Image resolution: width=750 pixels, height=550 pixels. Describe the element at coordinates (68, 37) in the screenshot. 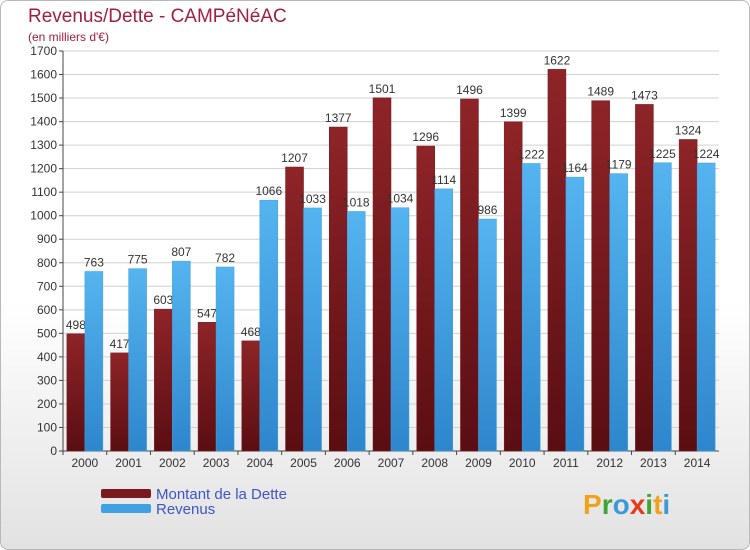

I see `chart-subtitle: (en milliers d'€)` at that location.